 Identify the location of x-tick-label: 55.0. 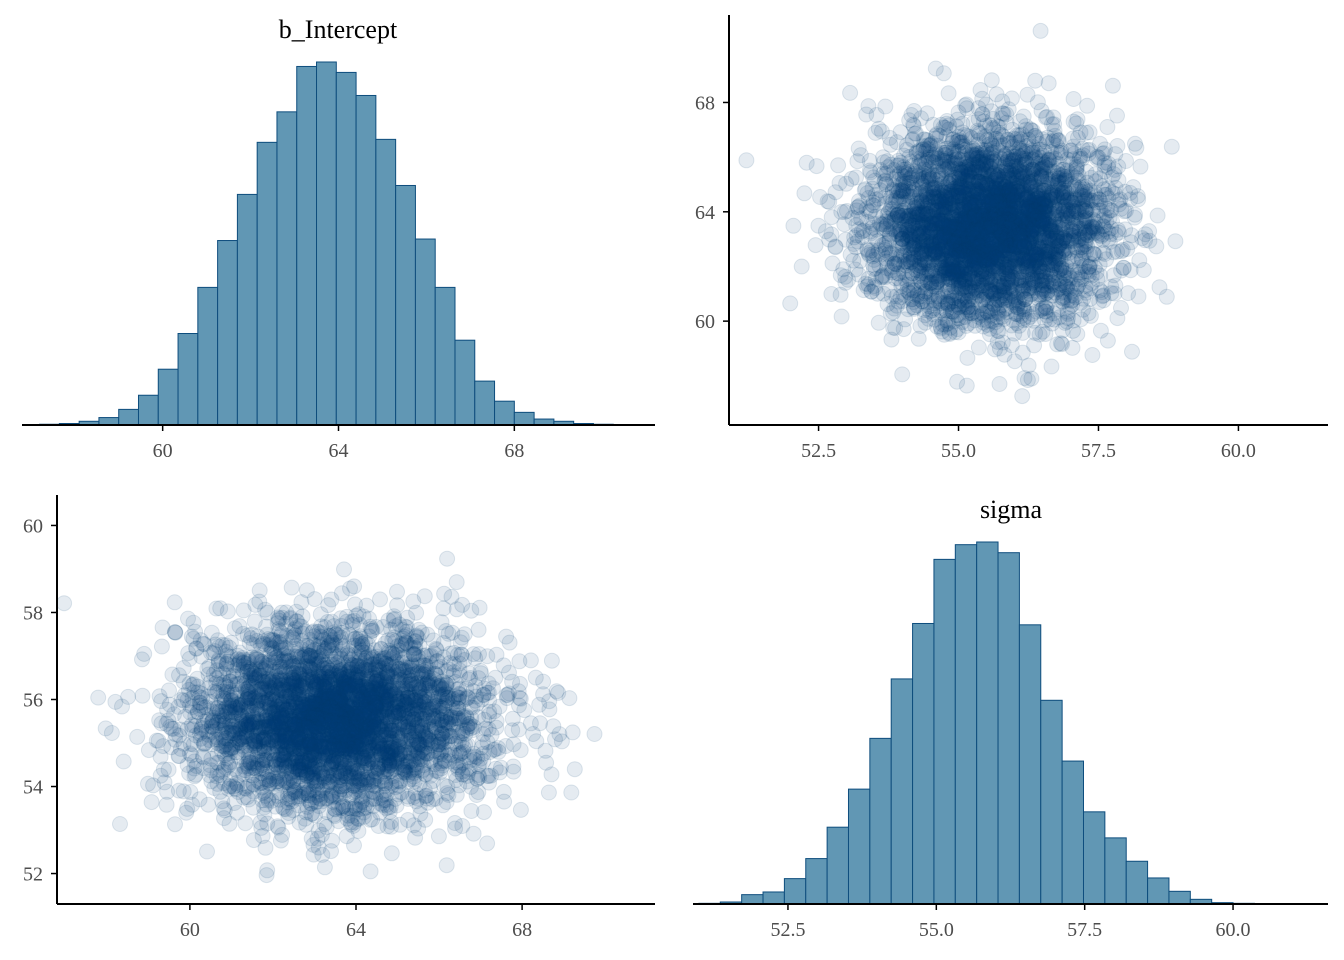
(958, 451).